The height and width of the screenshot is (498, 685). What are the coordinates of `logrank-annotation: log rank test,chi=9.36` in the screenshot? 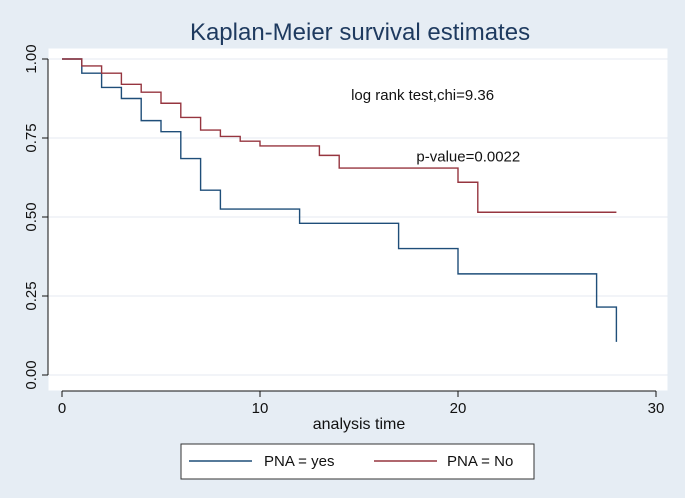 It's located at (422, 95).